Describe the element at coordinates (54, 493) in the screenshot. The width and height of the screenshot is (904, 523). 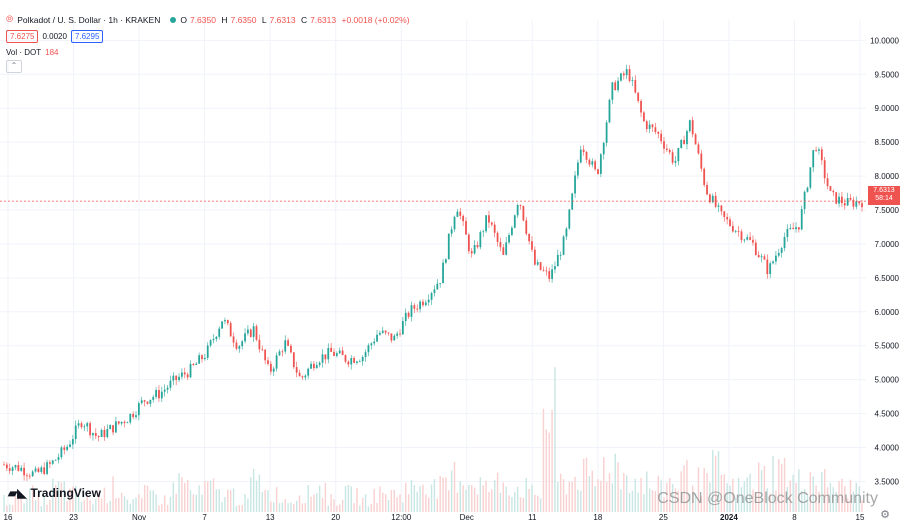
I see `tradingview-logo: ▰◣ TradingView` at that location.